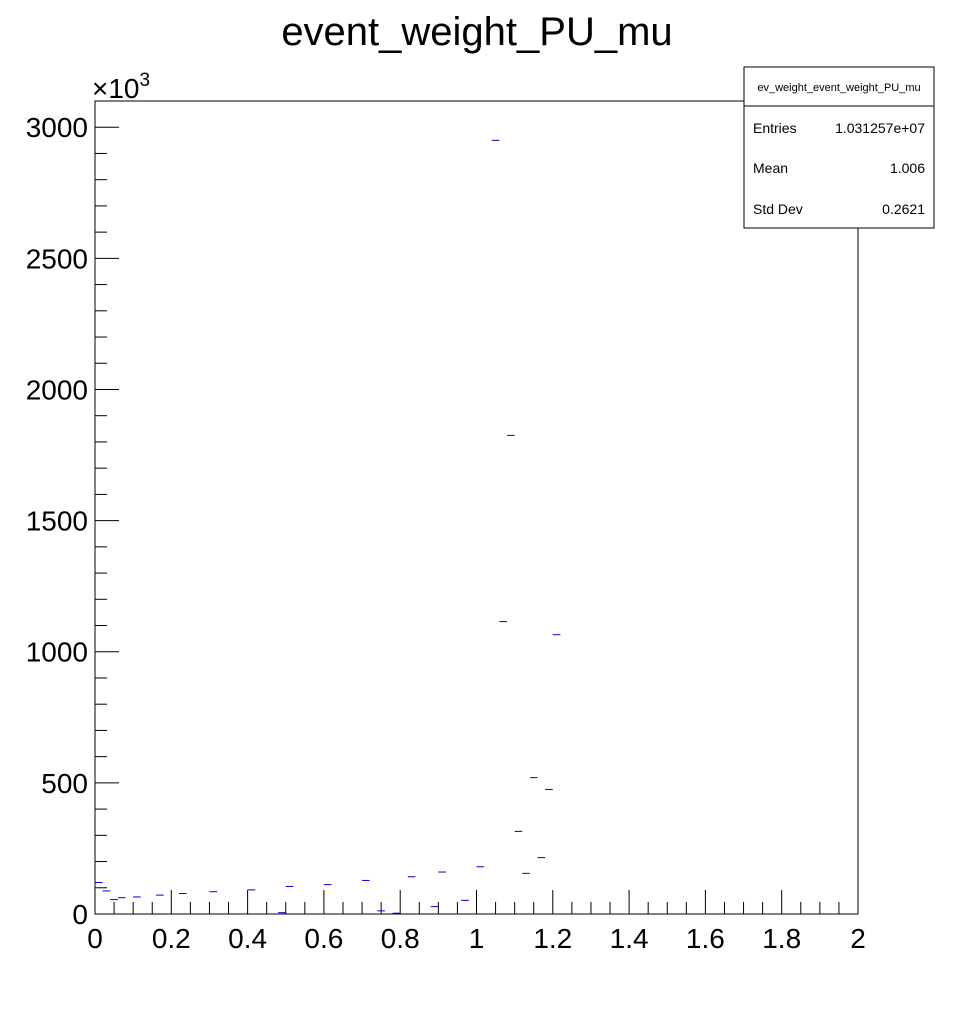 Image resolution: width=954 pixels, height=1017 pixels. I want to click on x-tick-label: 0.6, so click(323, 938).